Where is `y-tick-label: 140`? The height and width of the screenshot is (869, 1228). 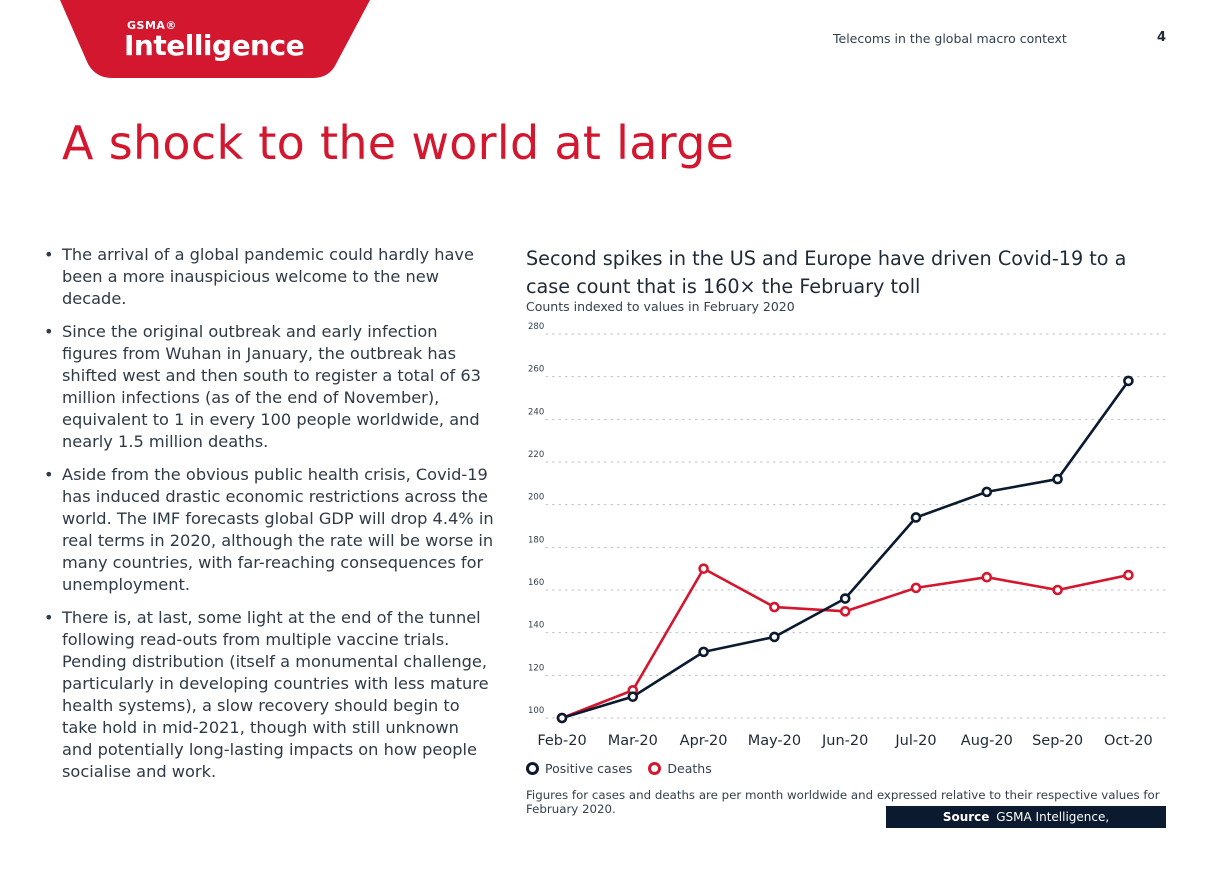
y-tick-label: 140 is located at coordinates (536, 626).